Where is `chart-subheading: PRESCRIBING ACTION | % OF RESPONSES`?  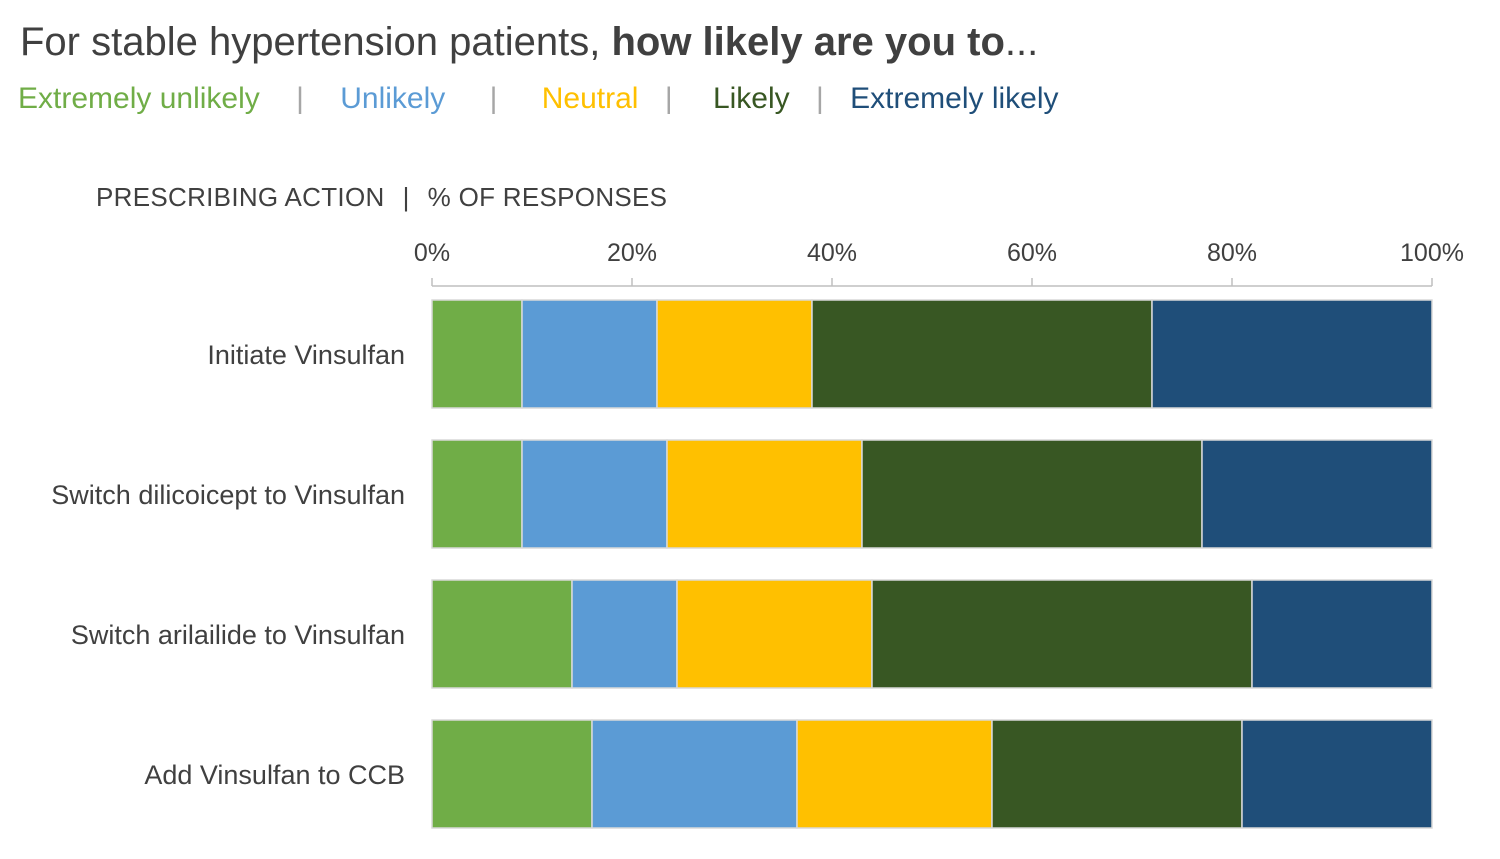
chart-subheading: PRESCRIBING ACTION | % OF RESPONSES is located at coordinates (381, 197).